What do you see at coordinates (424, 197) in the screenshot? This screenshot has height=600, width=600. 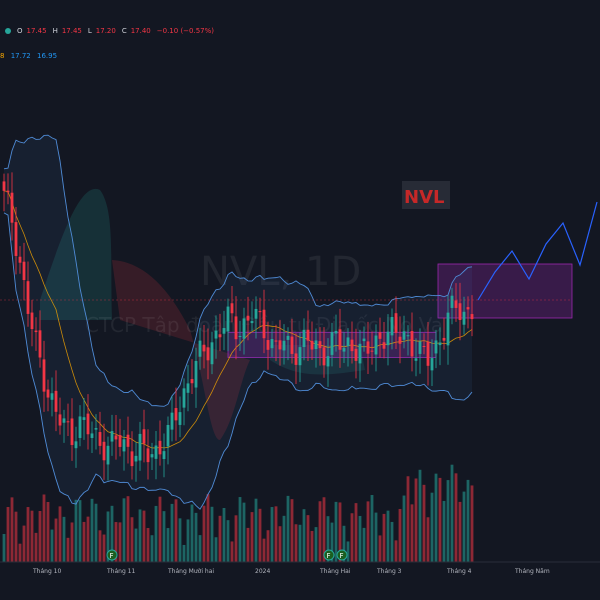 I see `annotation-text: NVL` at bounding box center [424, 197].